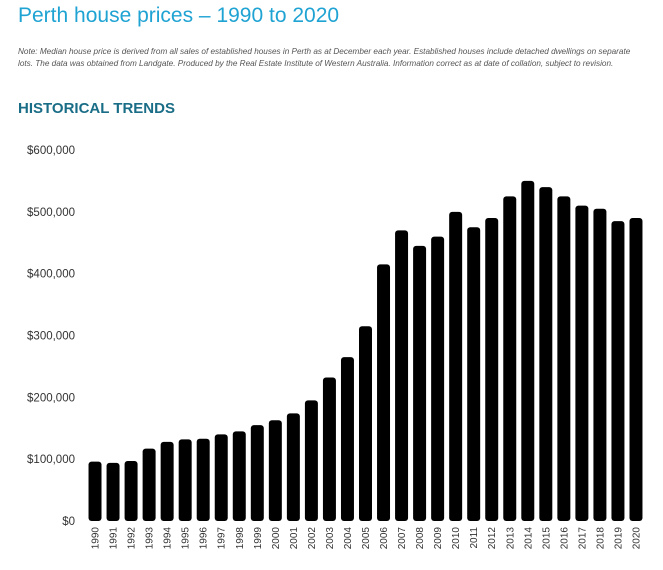 The image size is (663, 570). I want to click on bar-2004, so click(347, 439).